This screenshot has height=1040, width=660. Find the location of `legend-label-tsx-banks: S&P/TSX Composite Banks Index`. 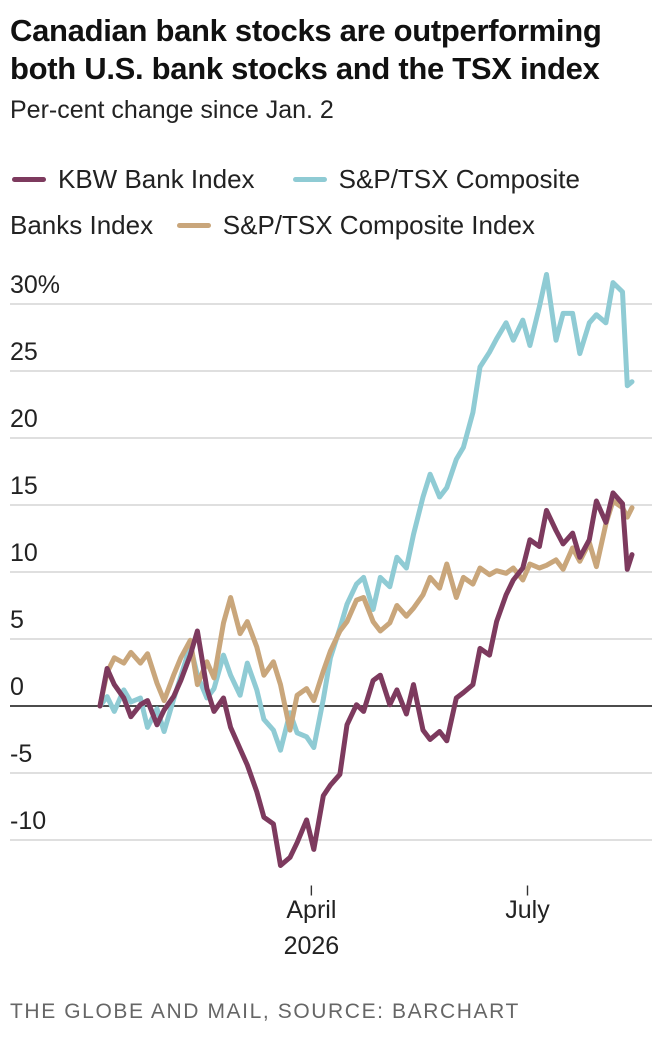

legend-label-tsx-banks: S&P/TSX Composite Banks Index is located at coordinates (295, 202).